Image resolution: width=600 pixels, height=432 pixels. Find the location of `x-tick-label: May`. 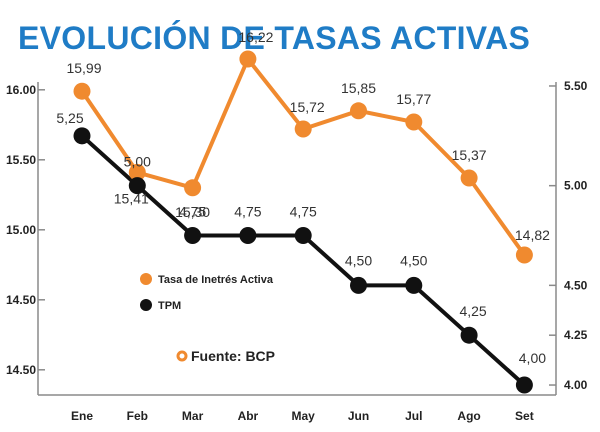

x-tick-label: May is located at coordinates (304, 416).